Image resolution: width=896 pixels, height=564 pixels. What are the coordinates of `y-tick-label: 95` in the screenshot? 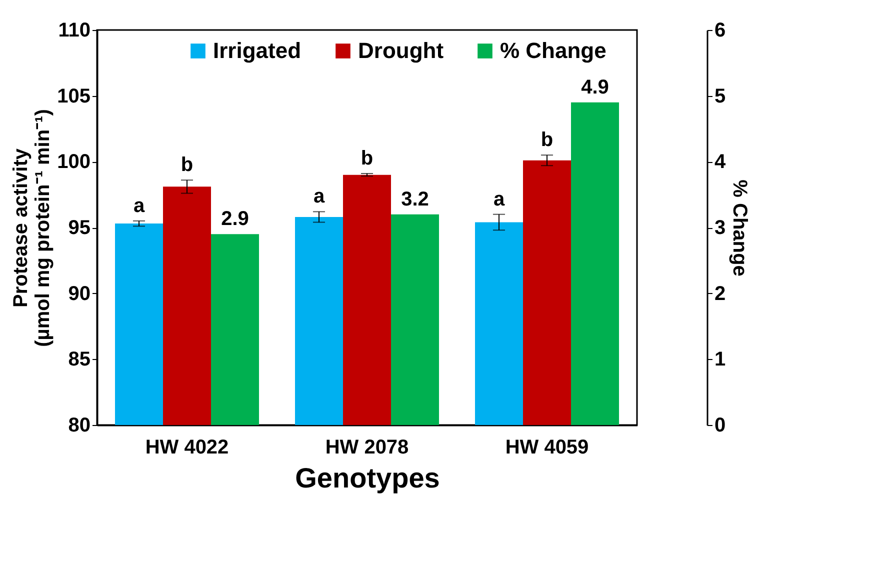 It's located at (79, 228).